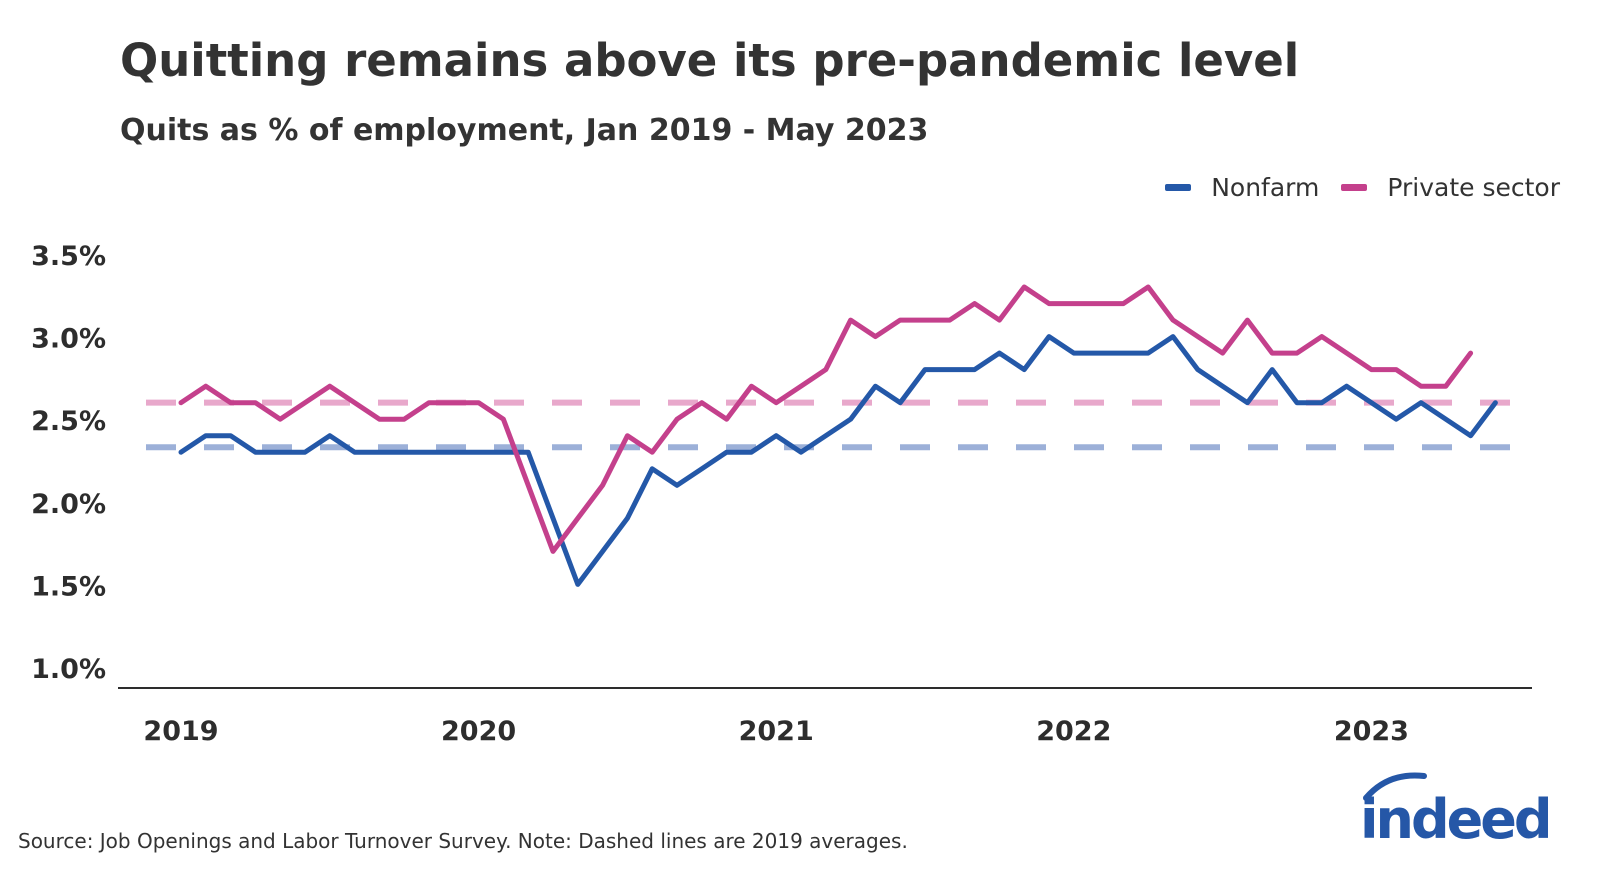  I want to click on y-tick-label: 1.5%, so click(68, 586).